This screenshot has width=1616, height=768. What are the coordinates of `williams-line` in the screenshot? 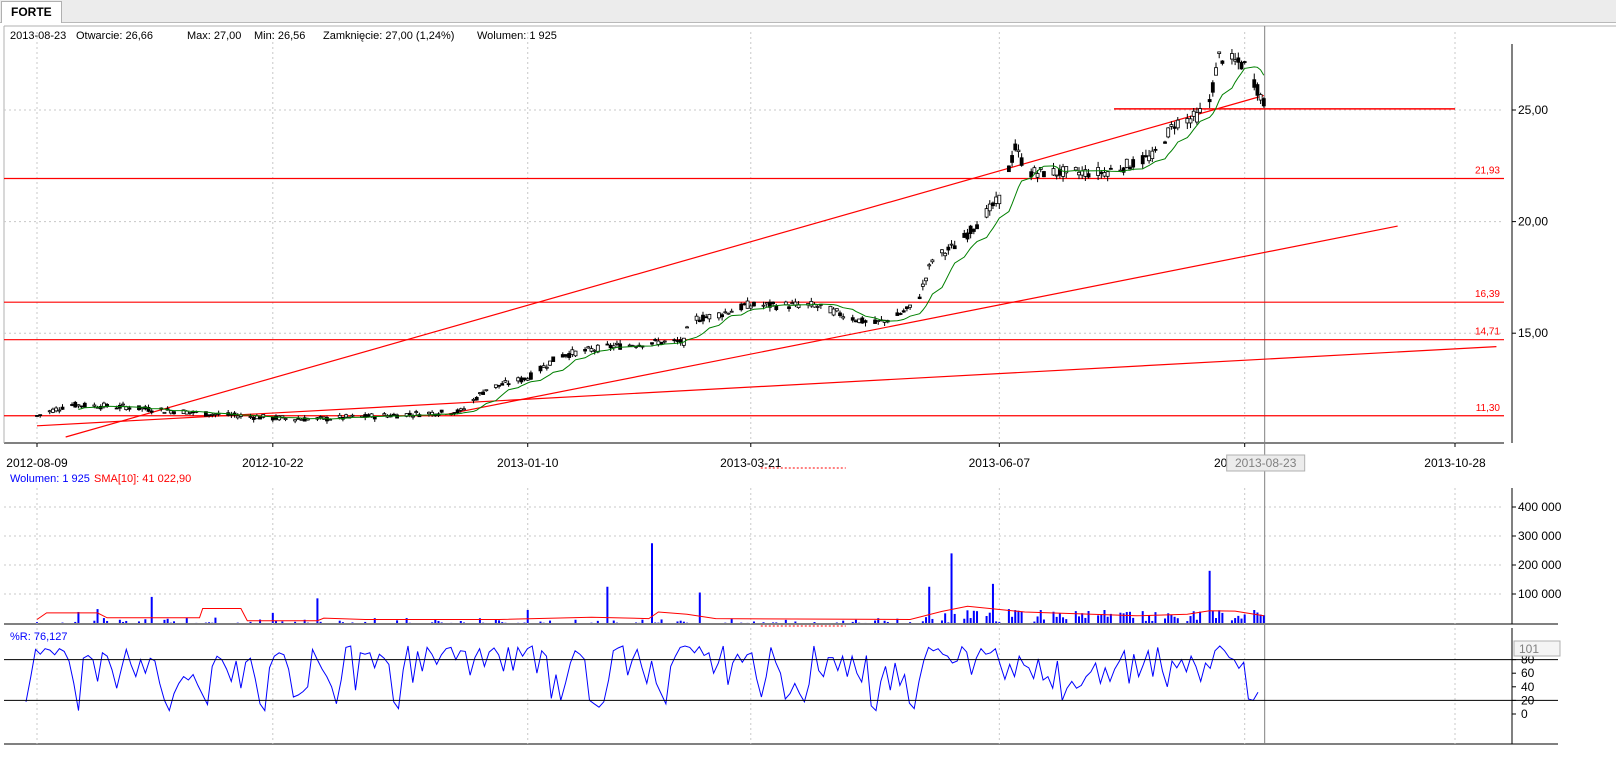 It's located at (642, 679).